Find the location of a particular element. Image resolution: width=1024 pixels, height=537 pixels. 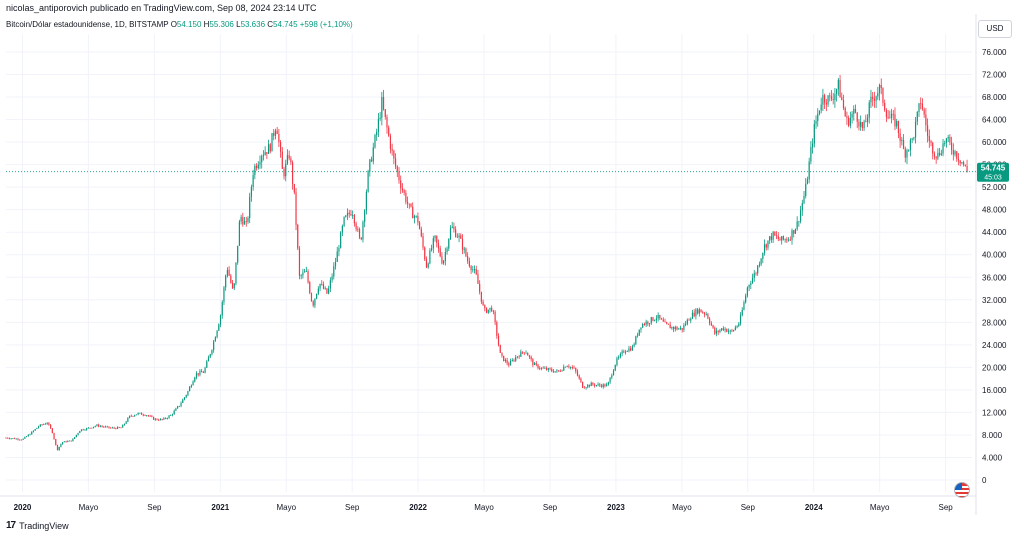

x-tick-label: Sep is located at coordinates (352, 507).